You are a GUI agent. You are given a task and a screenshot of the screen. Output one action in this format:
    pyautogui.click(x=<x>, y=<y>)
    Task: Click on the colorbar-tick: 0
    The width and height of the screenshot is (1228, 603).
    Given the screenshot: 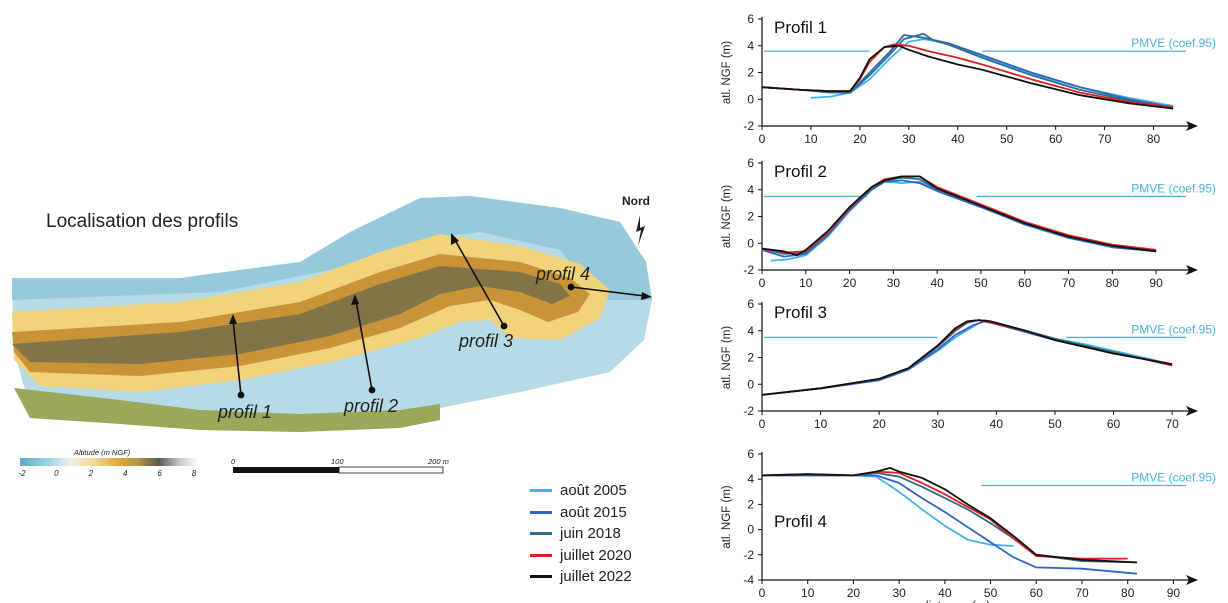 What is the action you would take?
    pyautogui.click(x=56, y=473)
    